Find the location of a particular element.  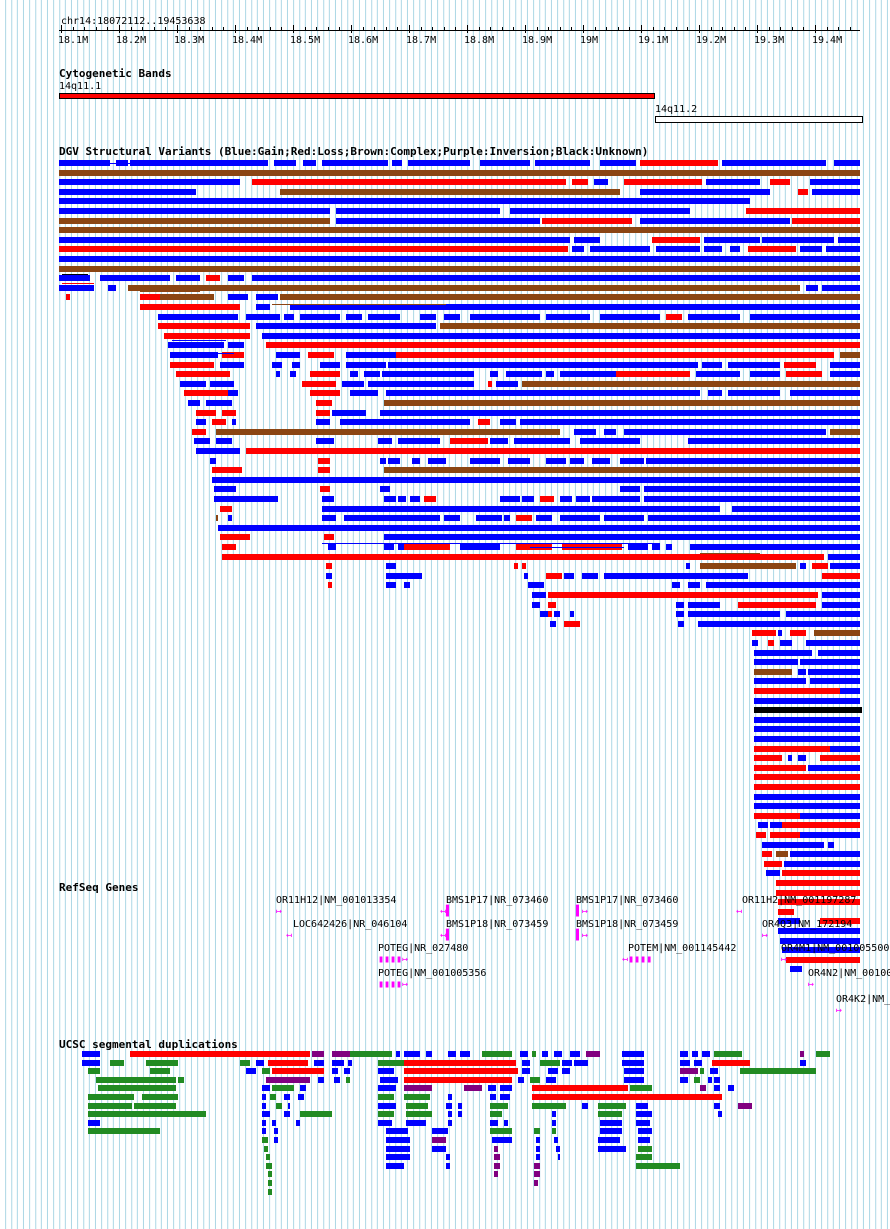

refseq-gene-model-icon: ↤▌ is located at coordinates (446, 935).